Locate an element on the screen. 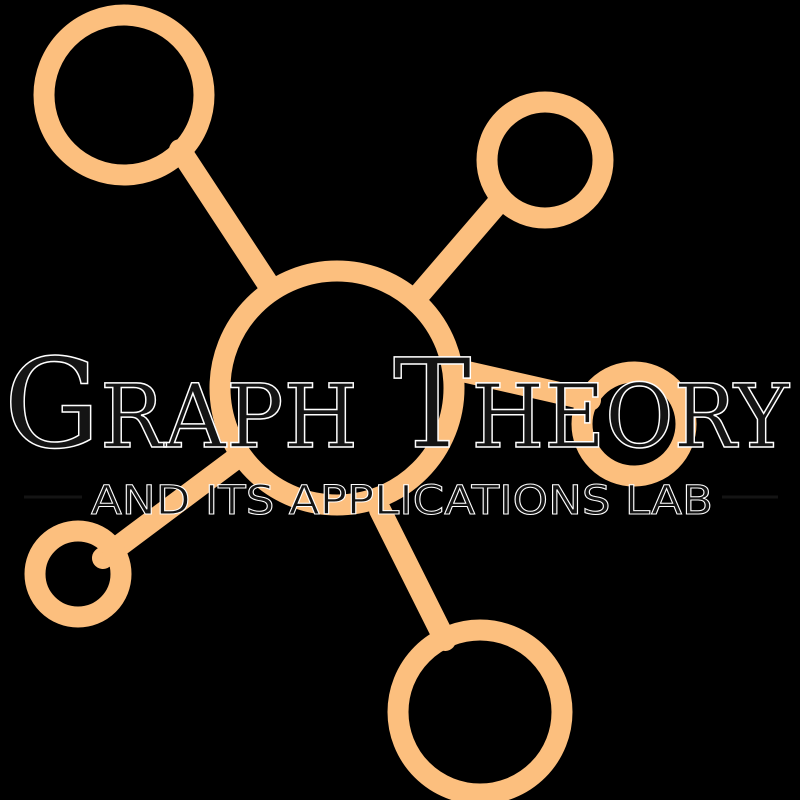 The width and height of the screenshot is (800, 800). title-graph-rest: RAPH is located at coordinates (229, 416).